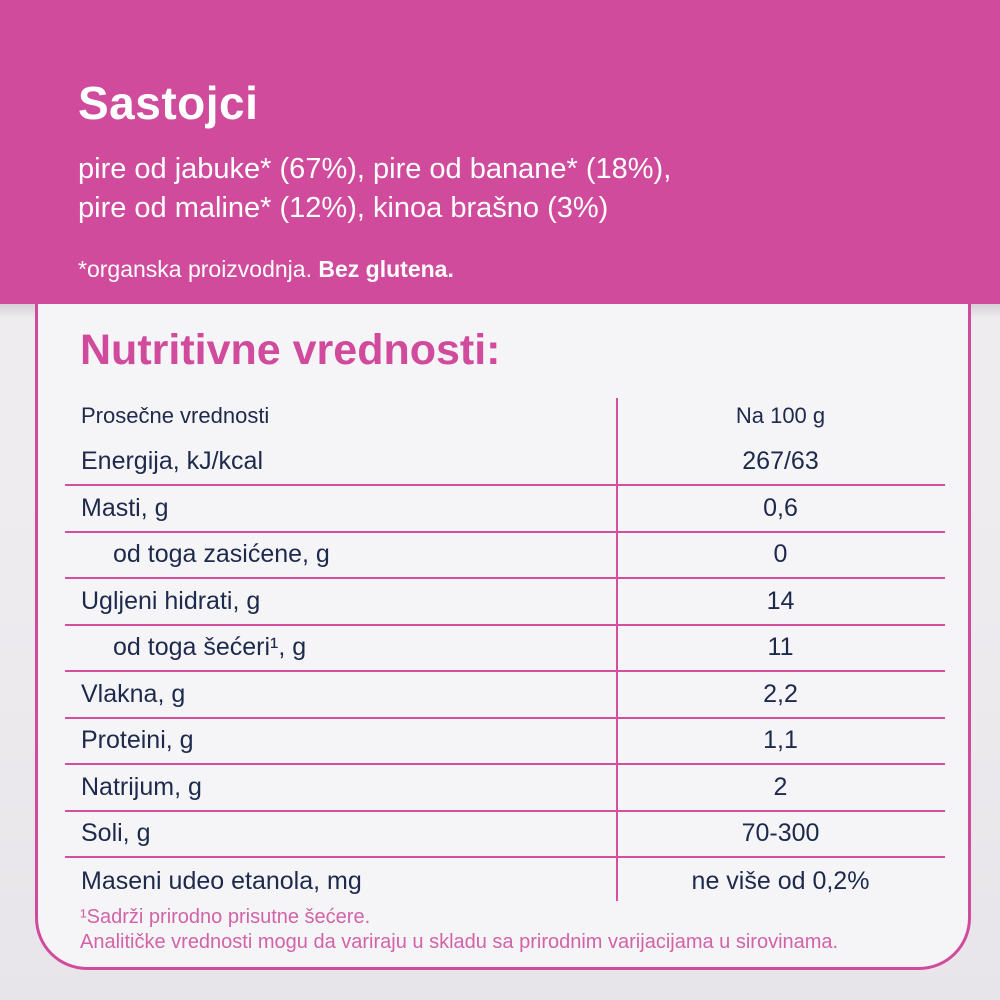  What do you see at coordinates (171, 600) in the screenshot?
I see `row-label: Ugljeni hidrati, g` at bounding box center [171, 600].